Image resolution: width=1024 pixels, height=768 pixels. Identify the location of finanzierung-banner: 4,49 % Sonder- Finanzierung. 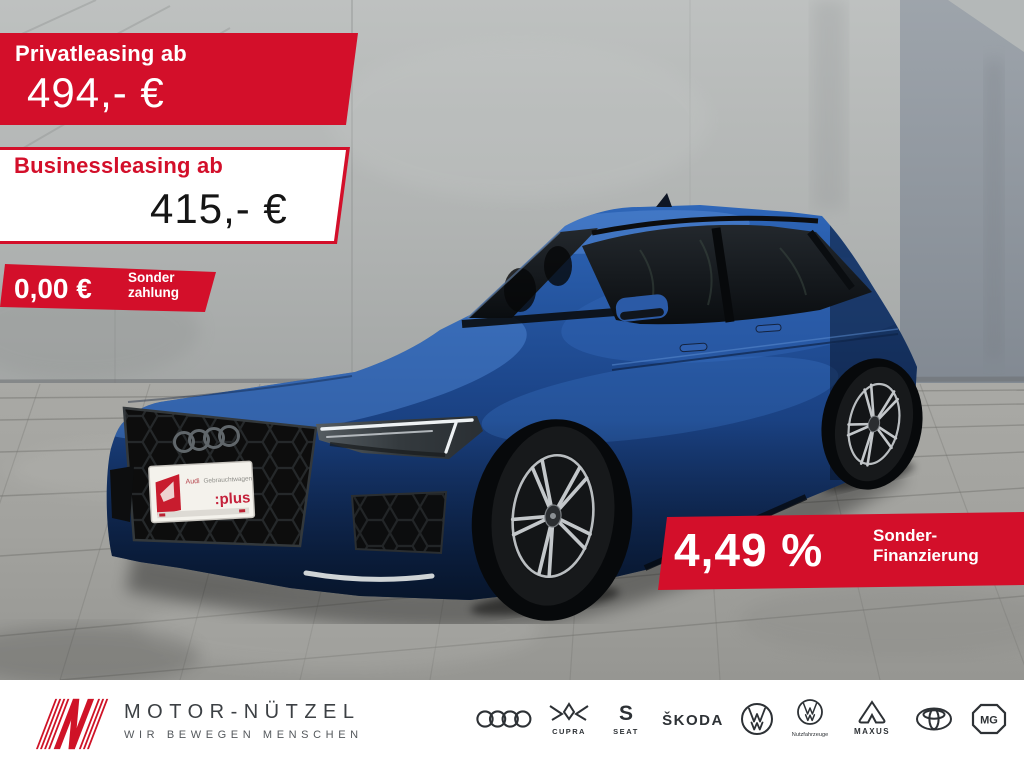
(837, 551).